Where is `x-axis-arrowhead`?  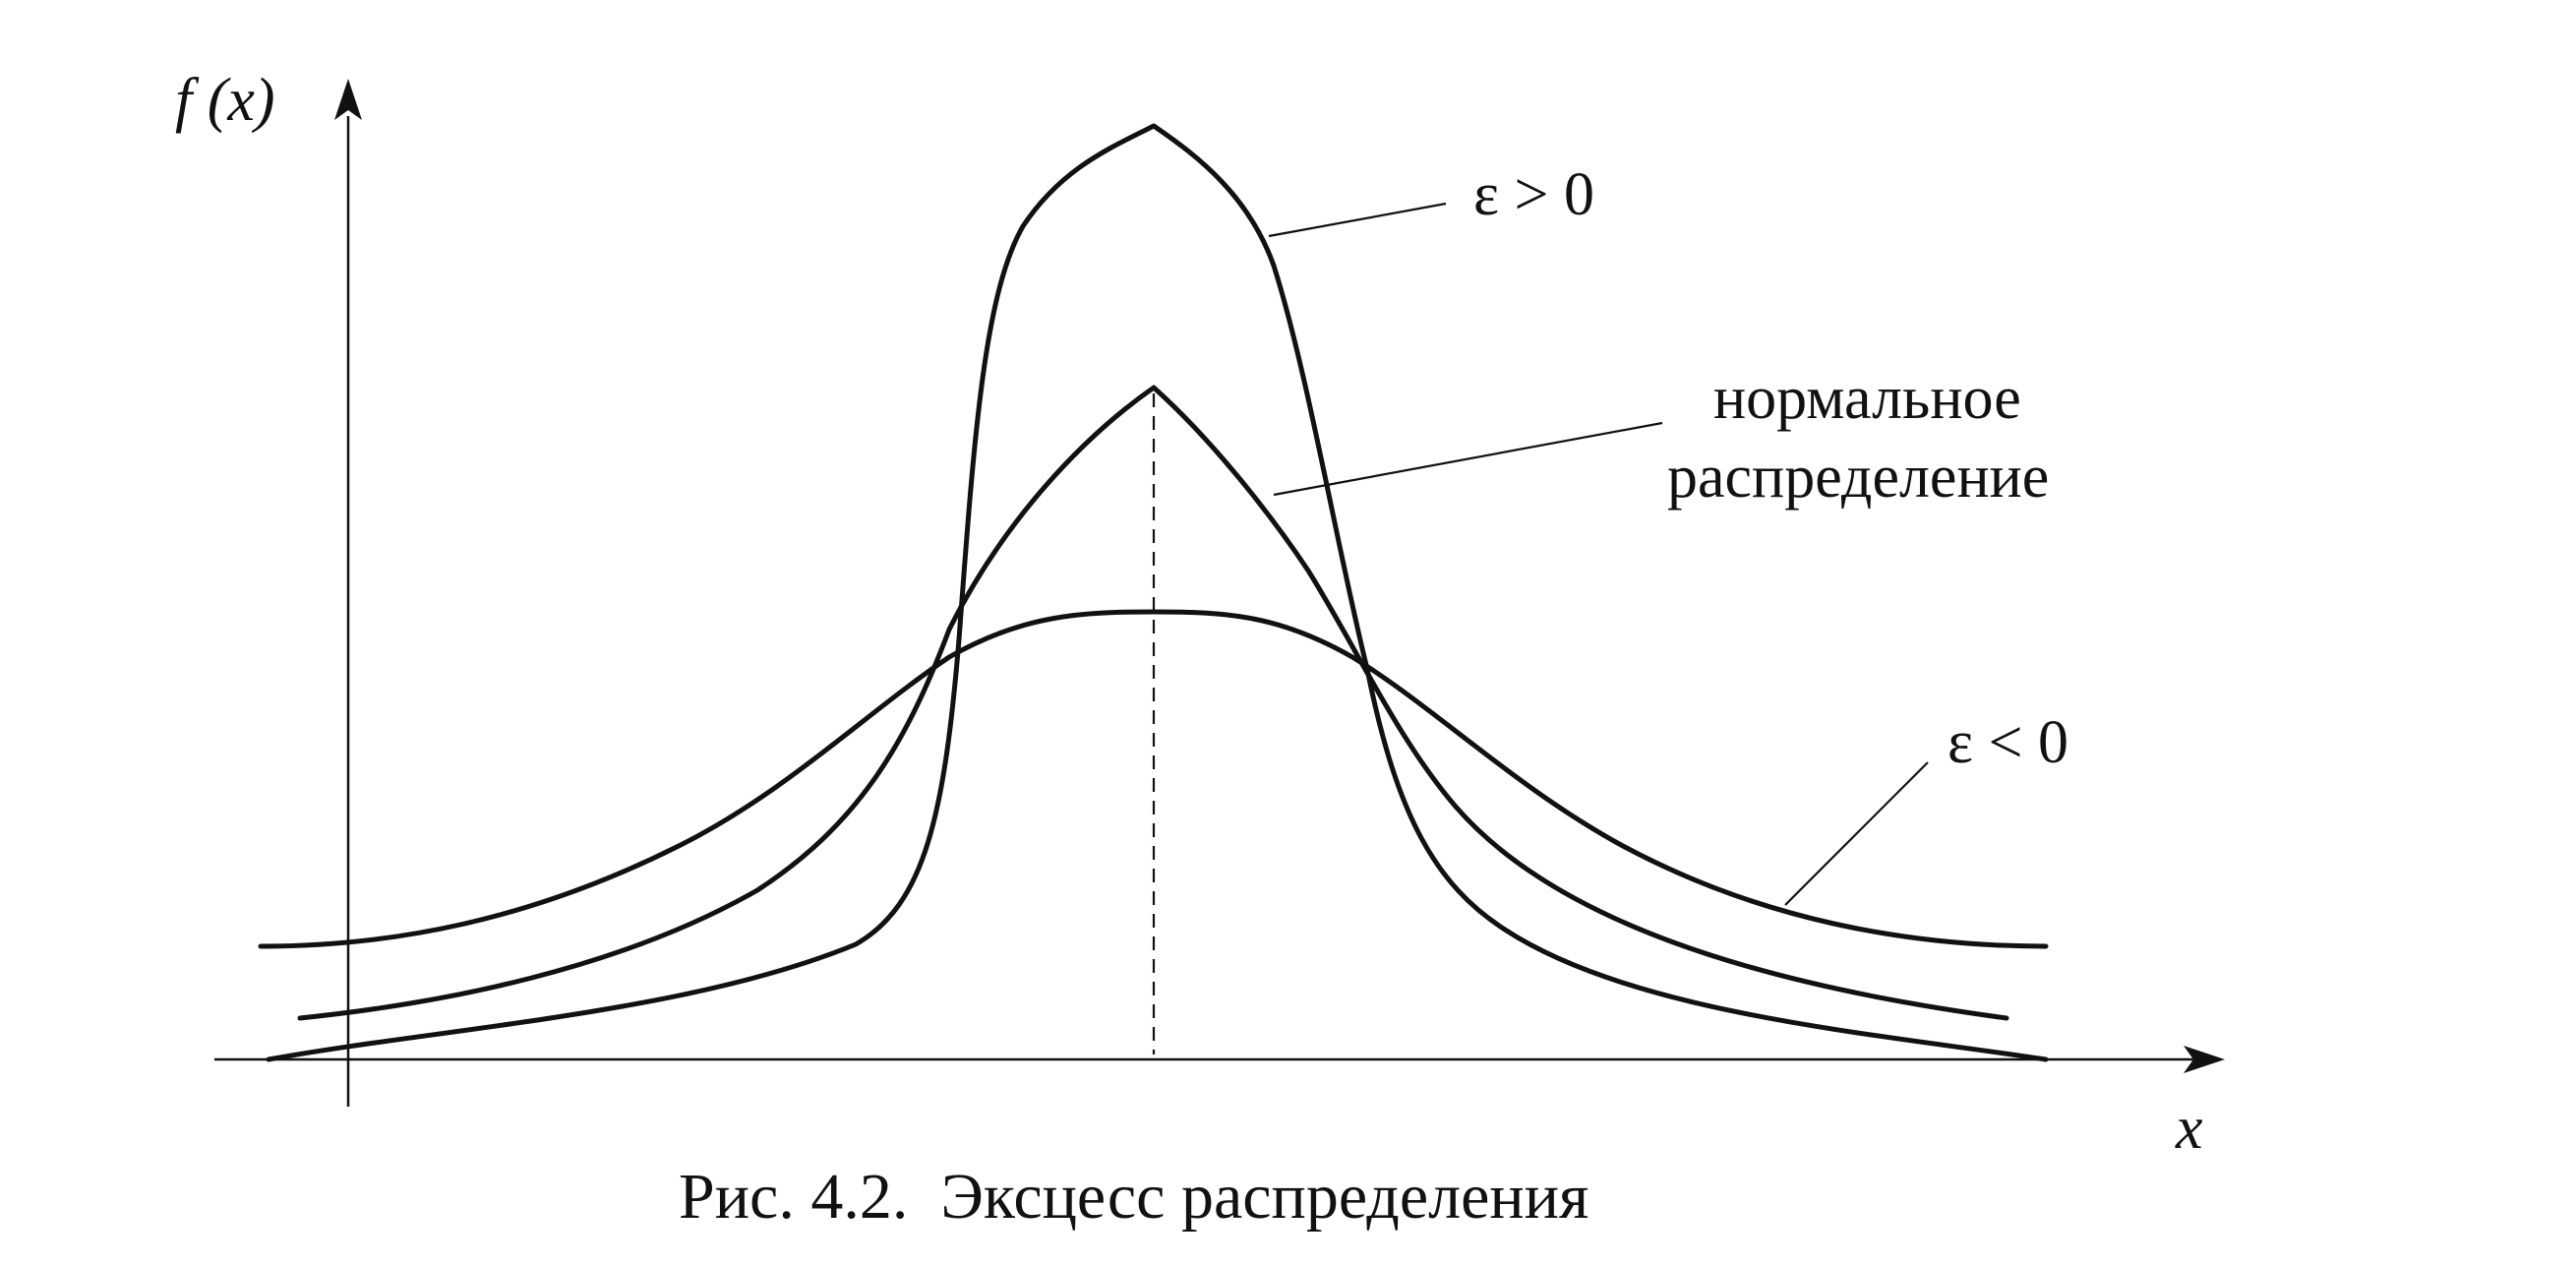 x-axis-arrowhead is located at coordinates (2204, 1059).